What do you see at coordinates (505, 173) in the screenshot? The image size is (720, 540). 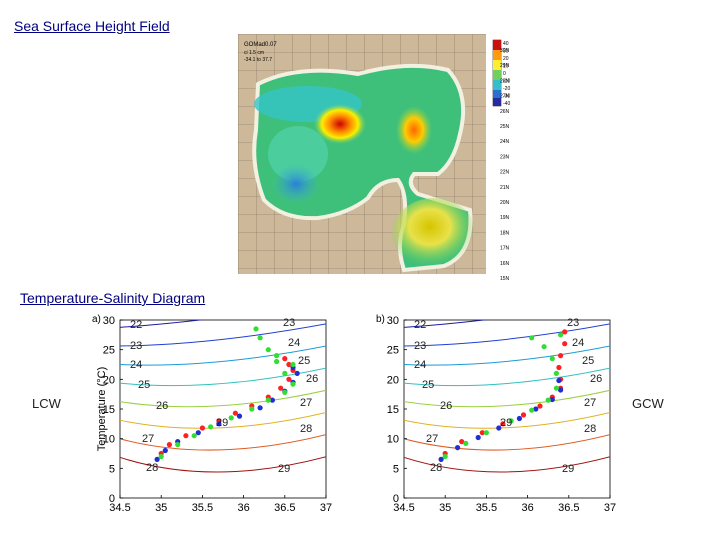 I see `latitude-label: 22N` at bounding box center [505, 173].